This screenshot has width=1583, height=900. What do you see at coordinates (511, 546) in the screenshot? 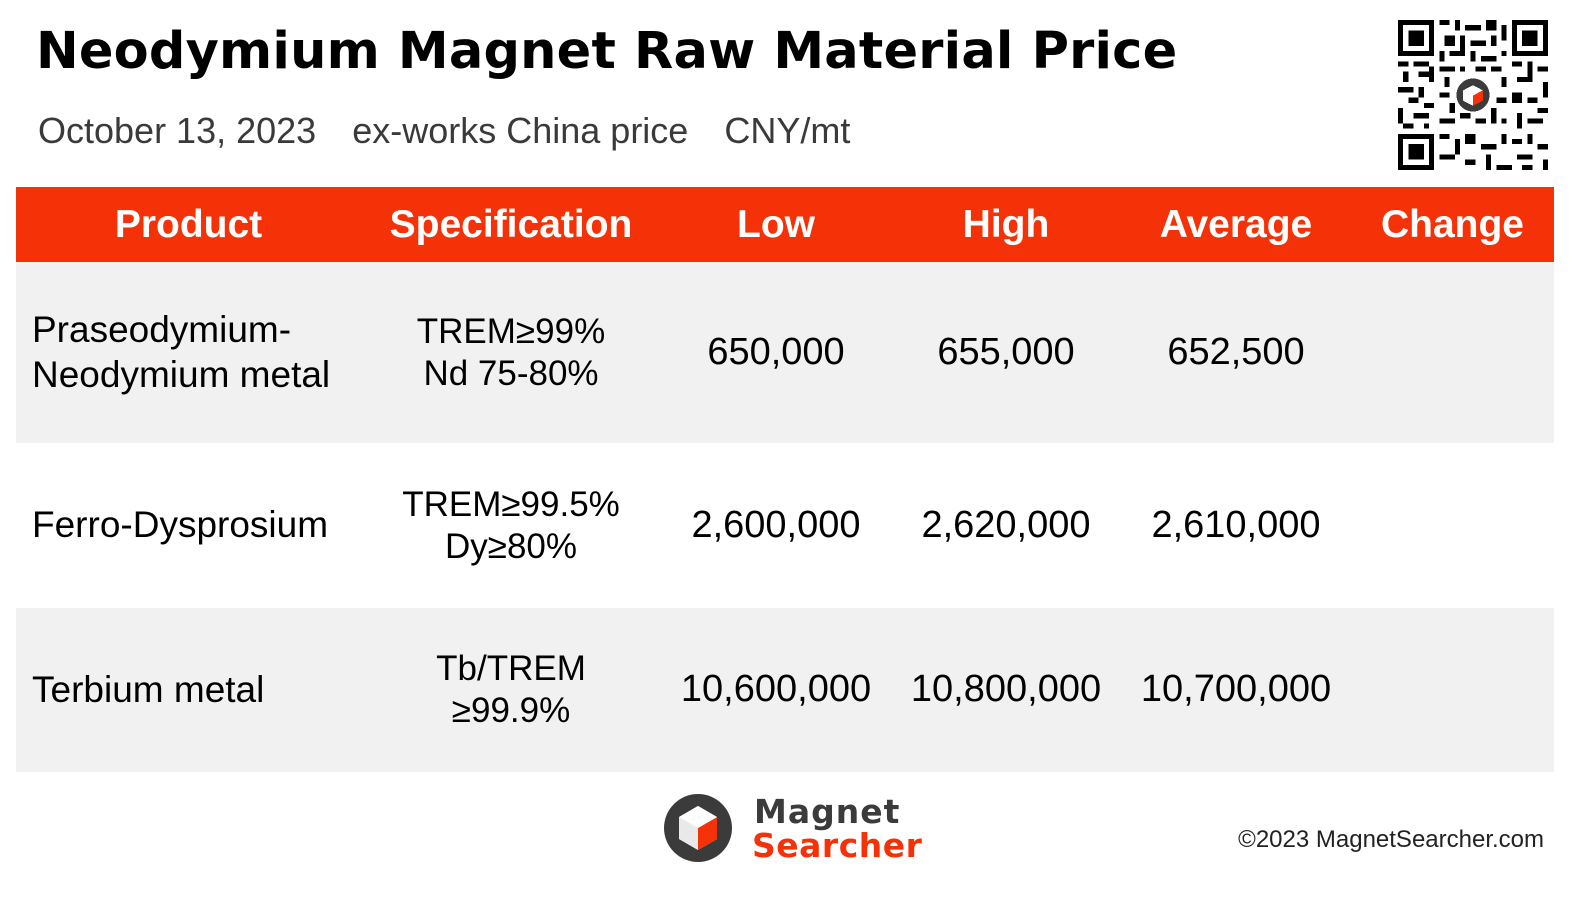
I see `spec-line: Dy≥80%` at bounding box center [511, 546].